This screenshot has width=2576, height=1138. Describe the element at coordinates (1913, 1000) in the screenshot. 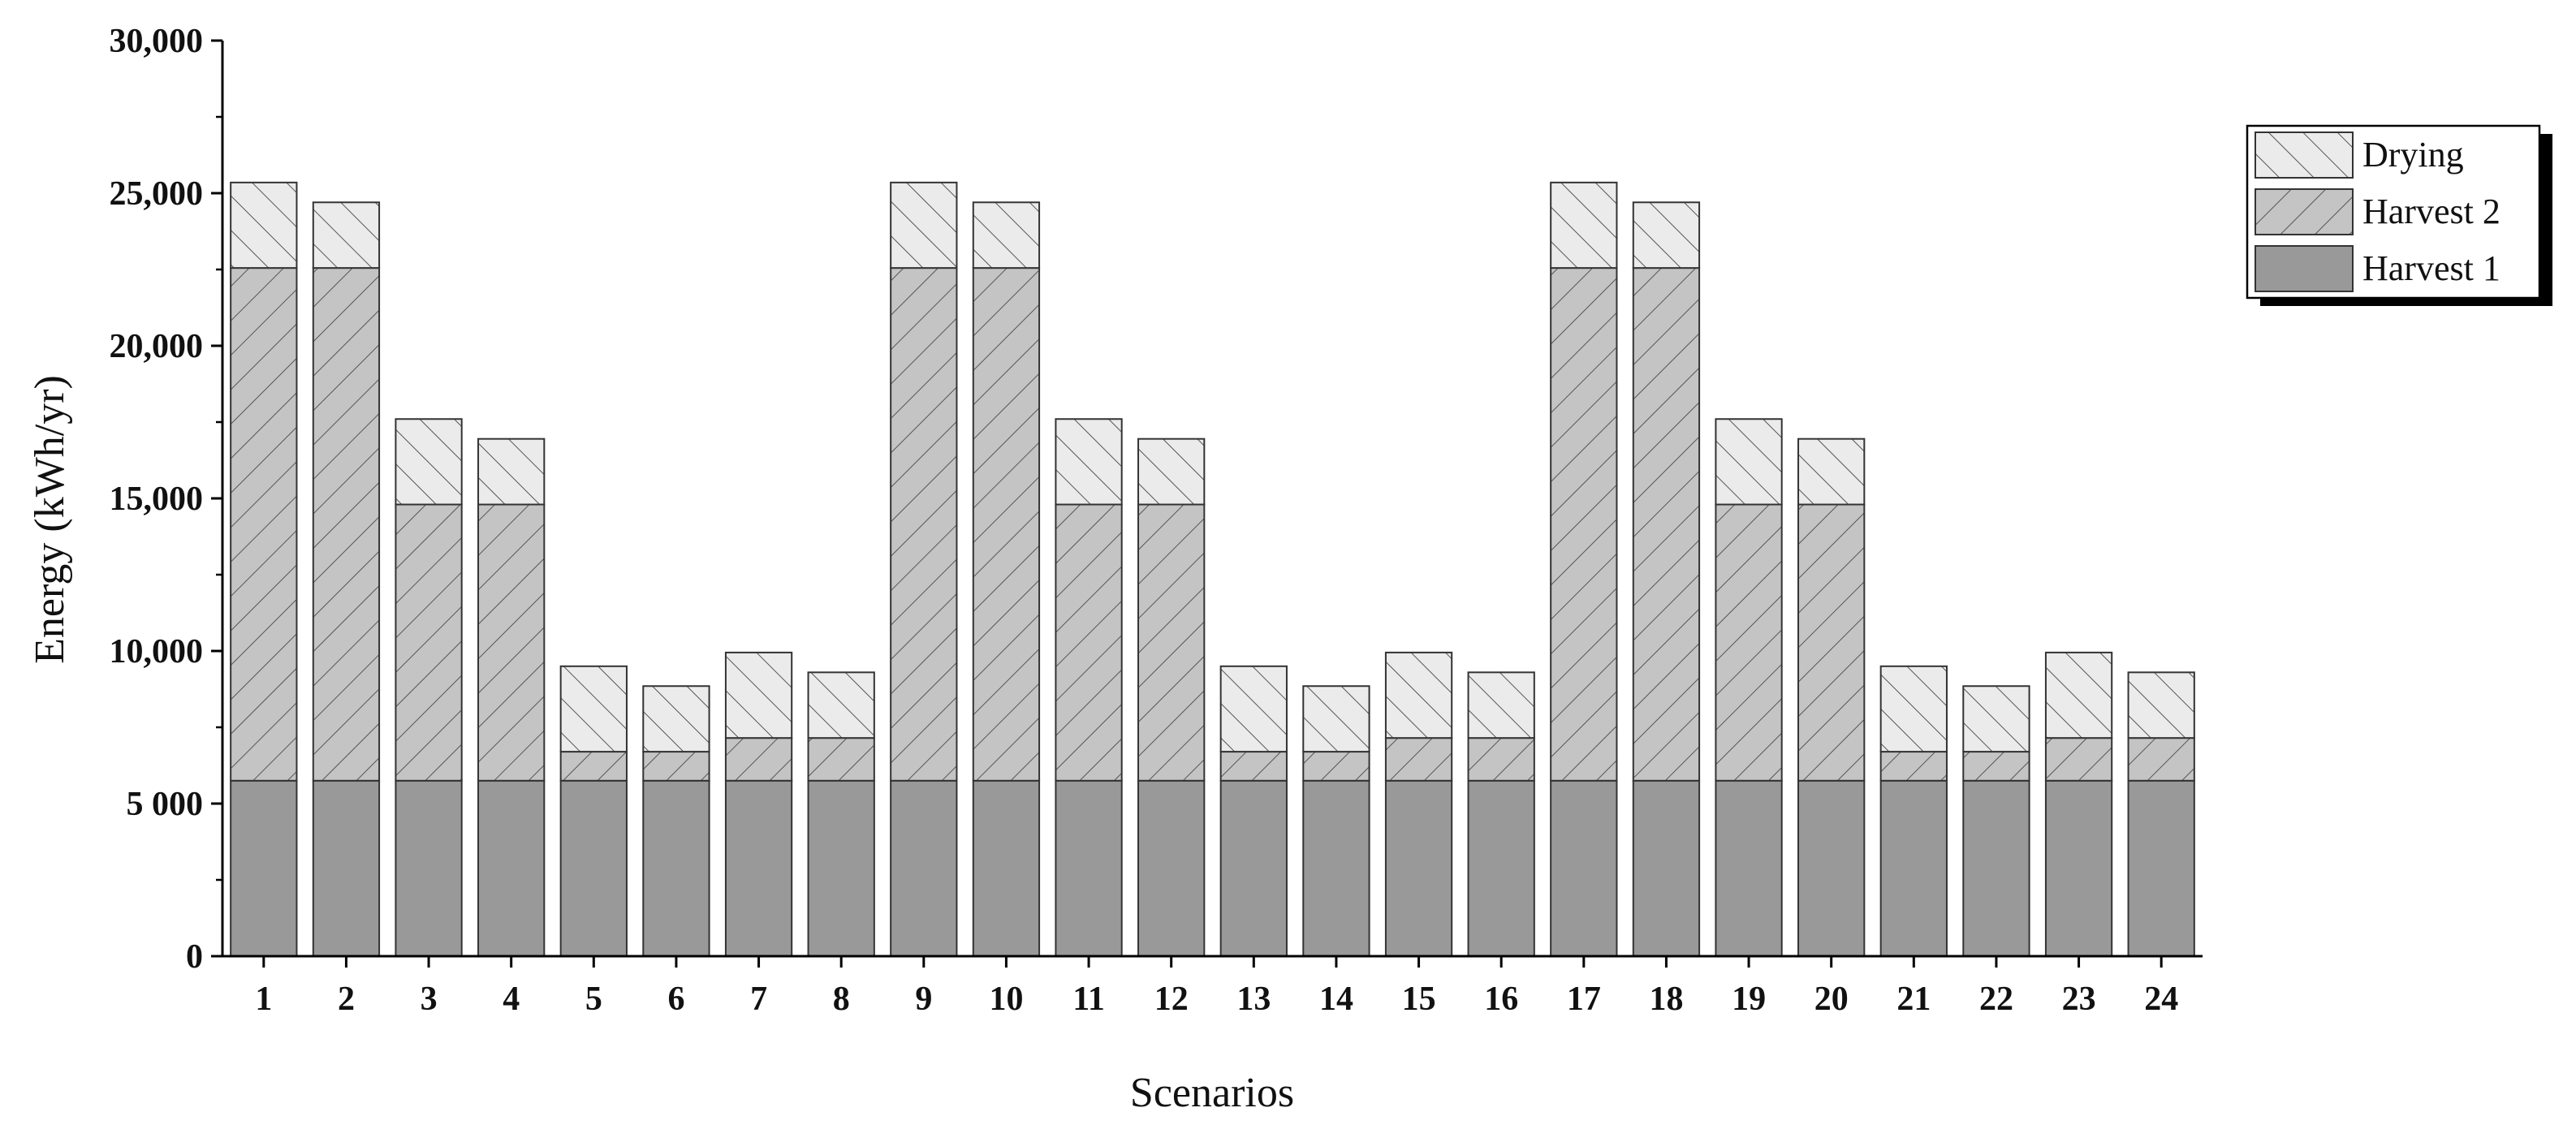

I see `x-tick-label: 21` at that location.